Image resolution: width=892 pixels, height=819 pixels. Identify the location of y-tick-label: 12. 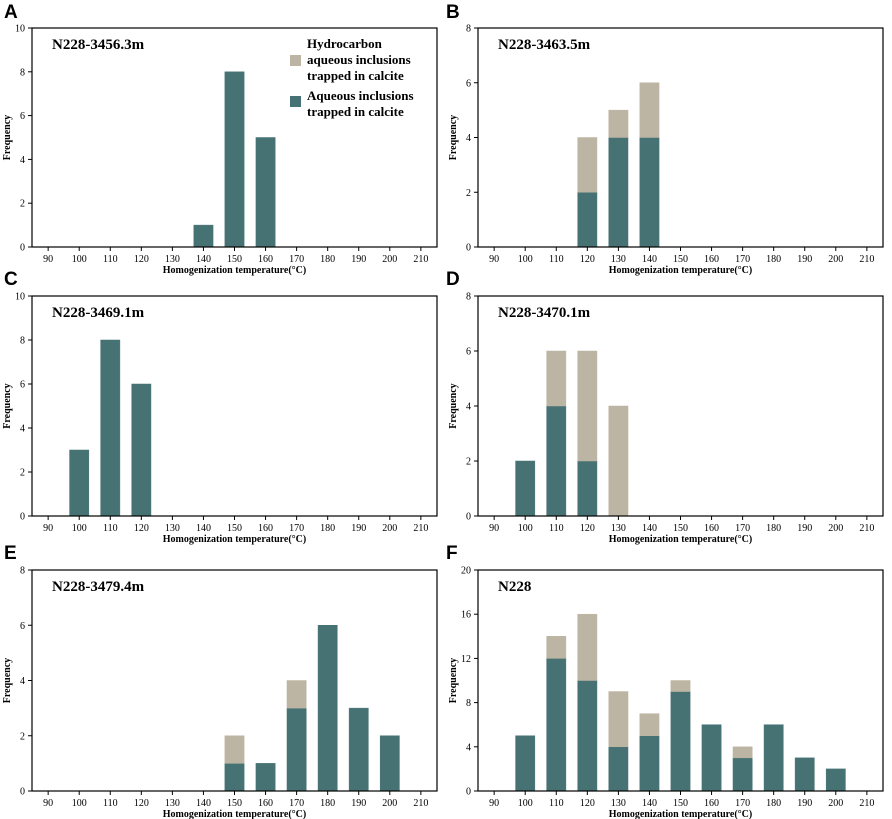
(466, 659).